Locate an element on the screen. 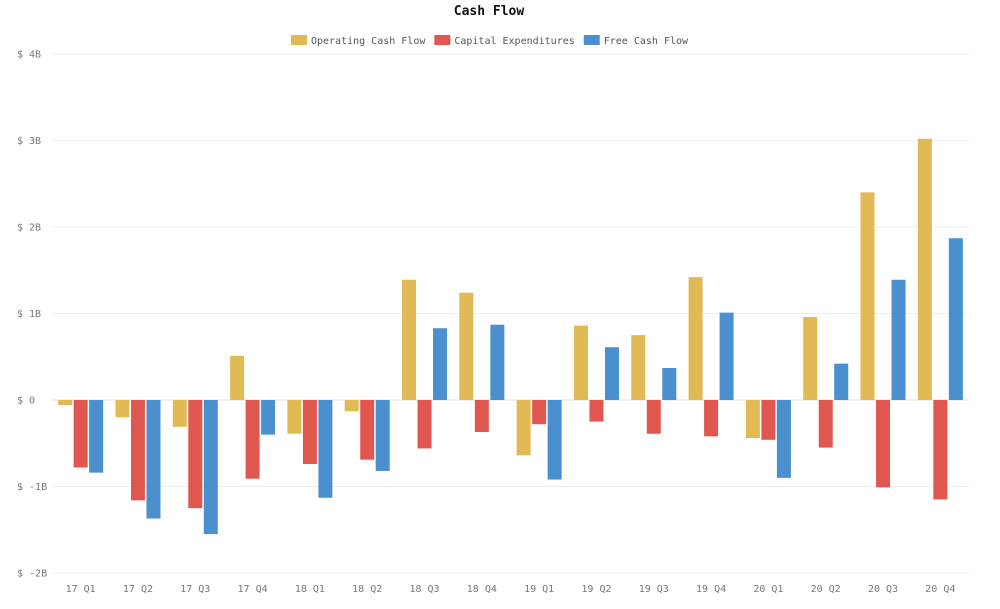  x-tick-label: 17 Q2 is located at coordinates (138, 589).